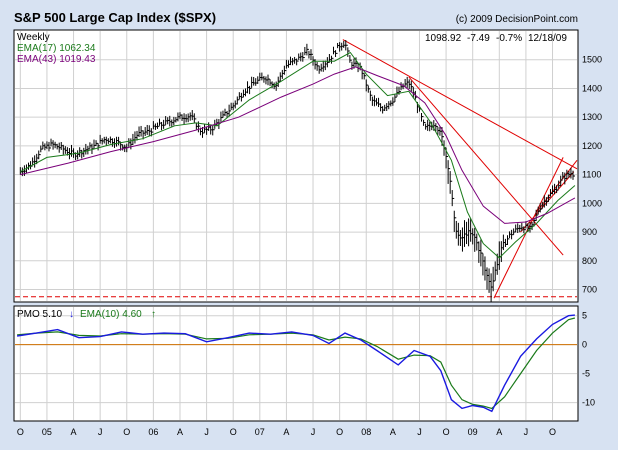  I want to click on chart-title: S&P 500 Large Cap Index ($SPX), so click(115, 17).